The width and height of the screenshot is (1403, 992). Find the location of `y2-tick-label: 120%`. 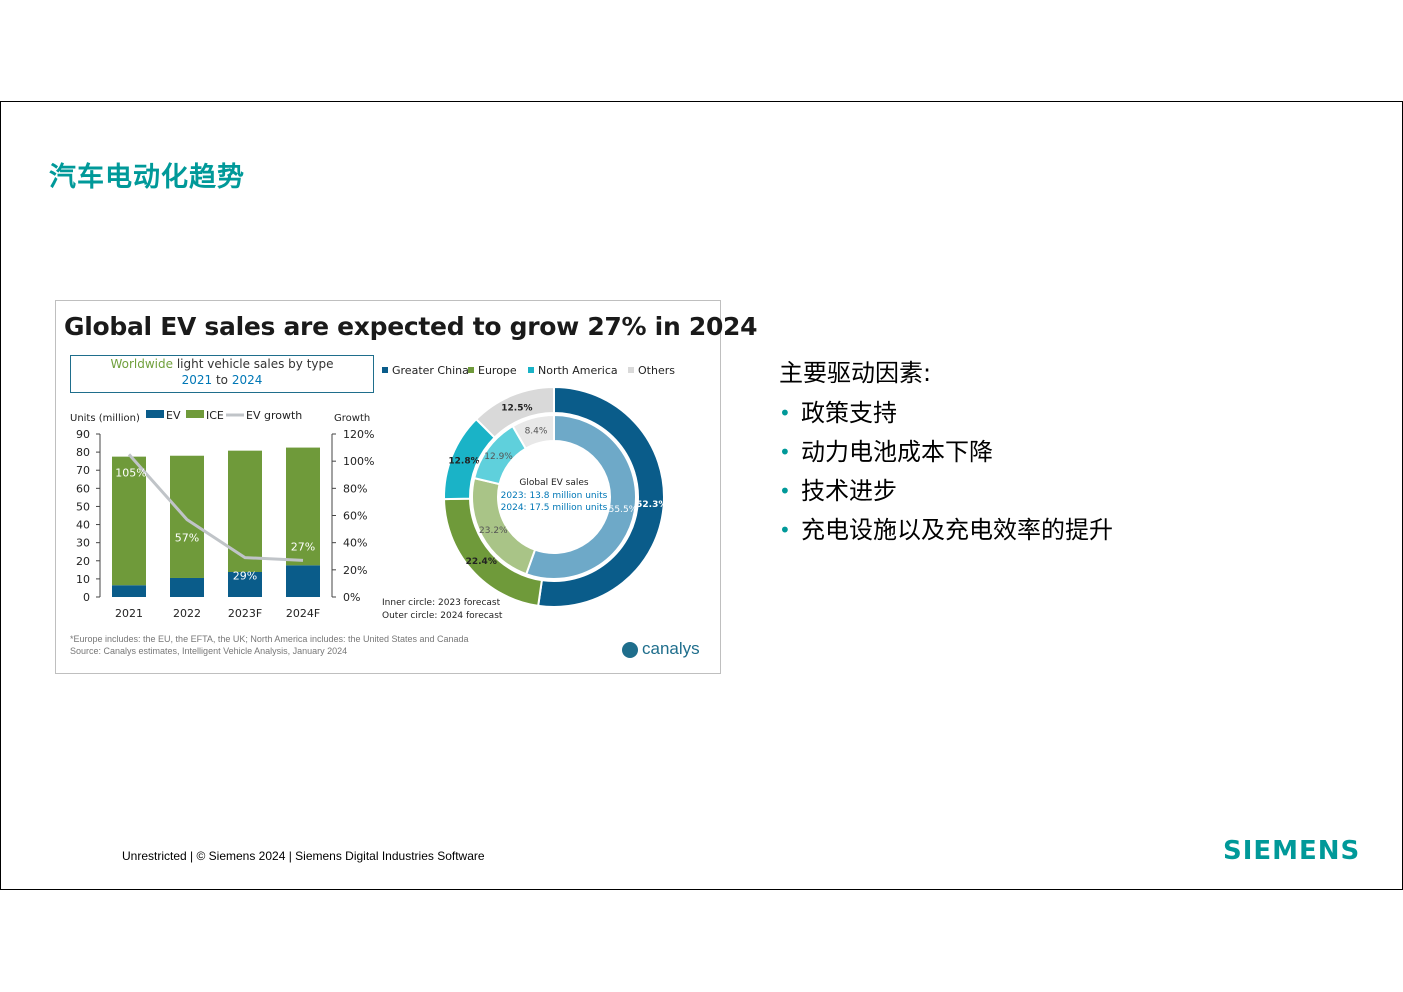

y2-tick-label: 120% is located at coordinates (358, 434).